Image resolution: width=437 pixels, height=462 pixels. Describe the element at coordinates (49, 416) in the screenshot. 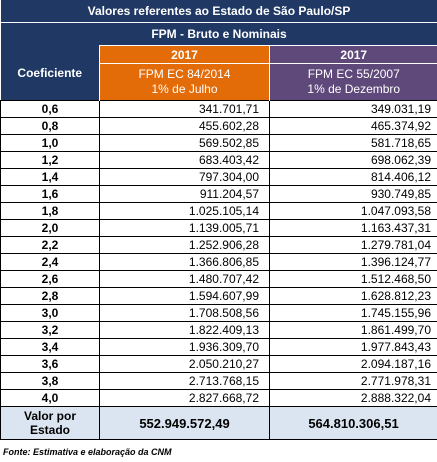

I see `total-label-line1: Valor por` at that location.